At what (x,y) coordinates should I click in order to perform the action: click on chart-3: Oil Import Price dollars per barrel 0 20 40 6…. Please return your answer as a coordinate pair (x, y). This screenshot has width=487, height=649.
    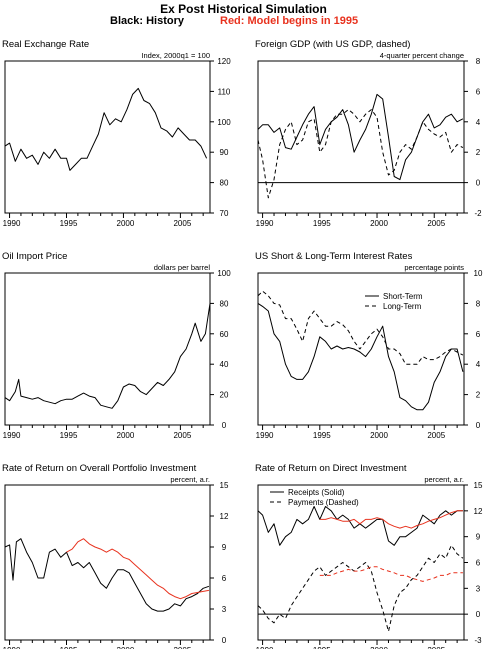
    Looking at the image, I should click on (116, 345).